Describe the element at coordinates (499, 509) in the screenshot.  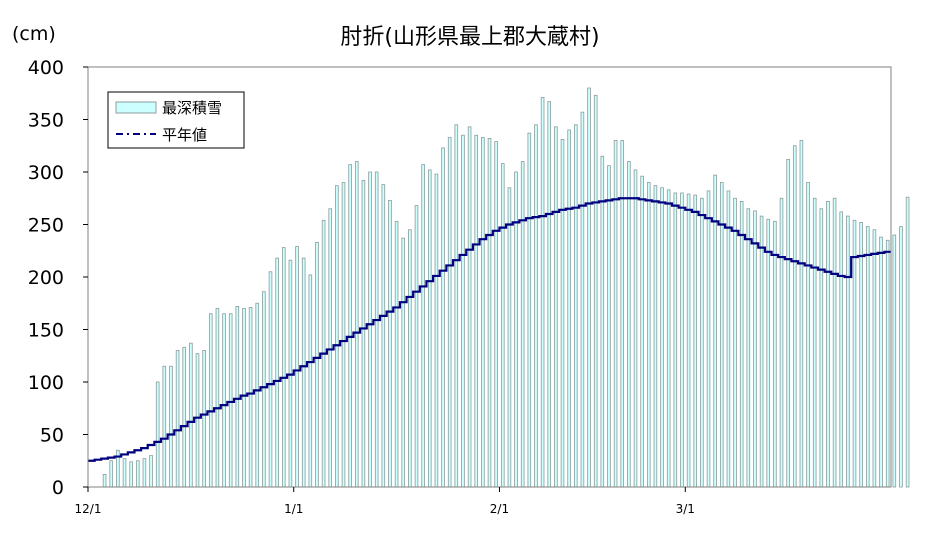
I see `x-tick-label: 2/1` at that location.